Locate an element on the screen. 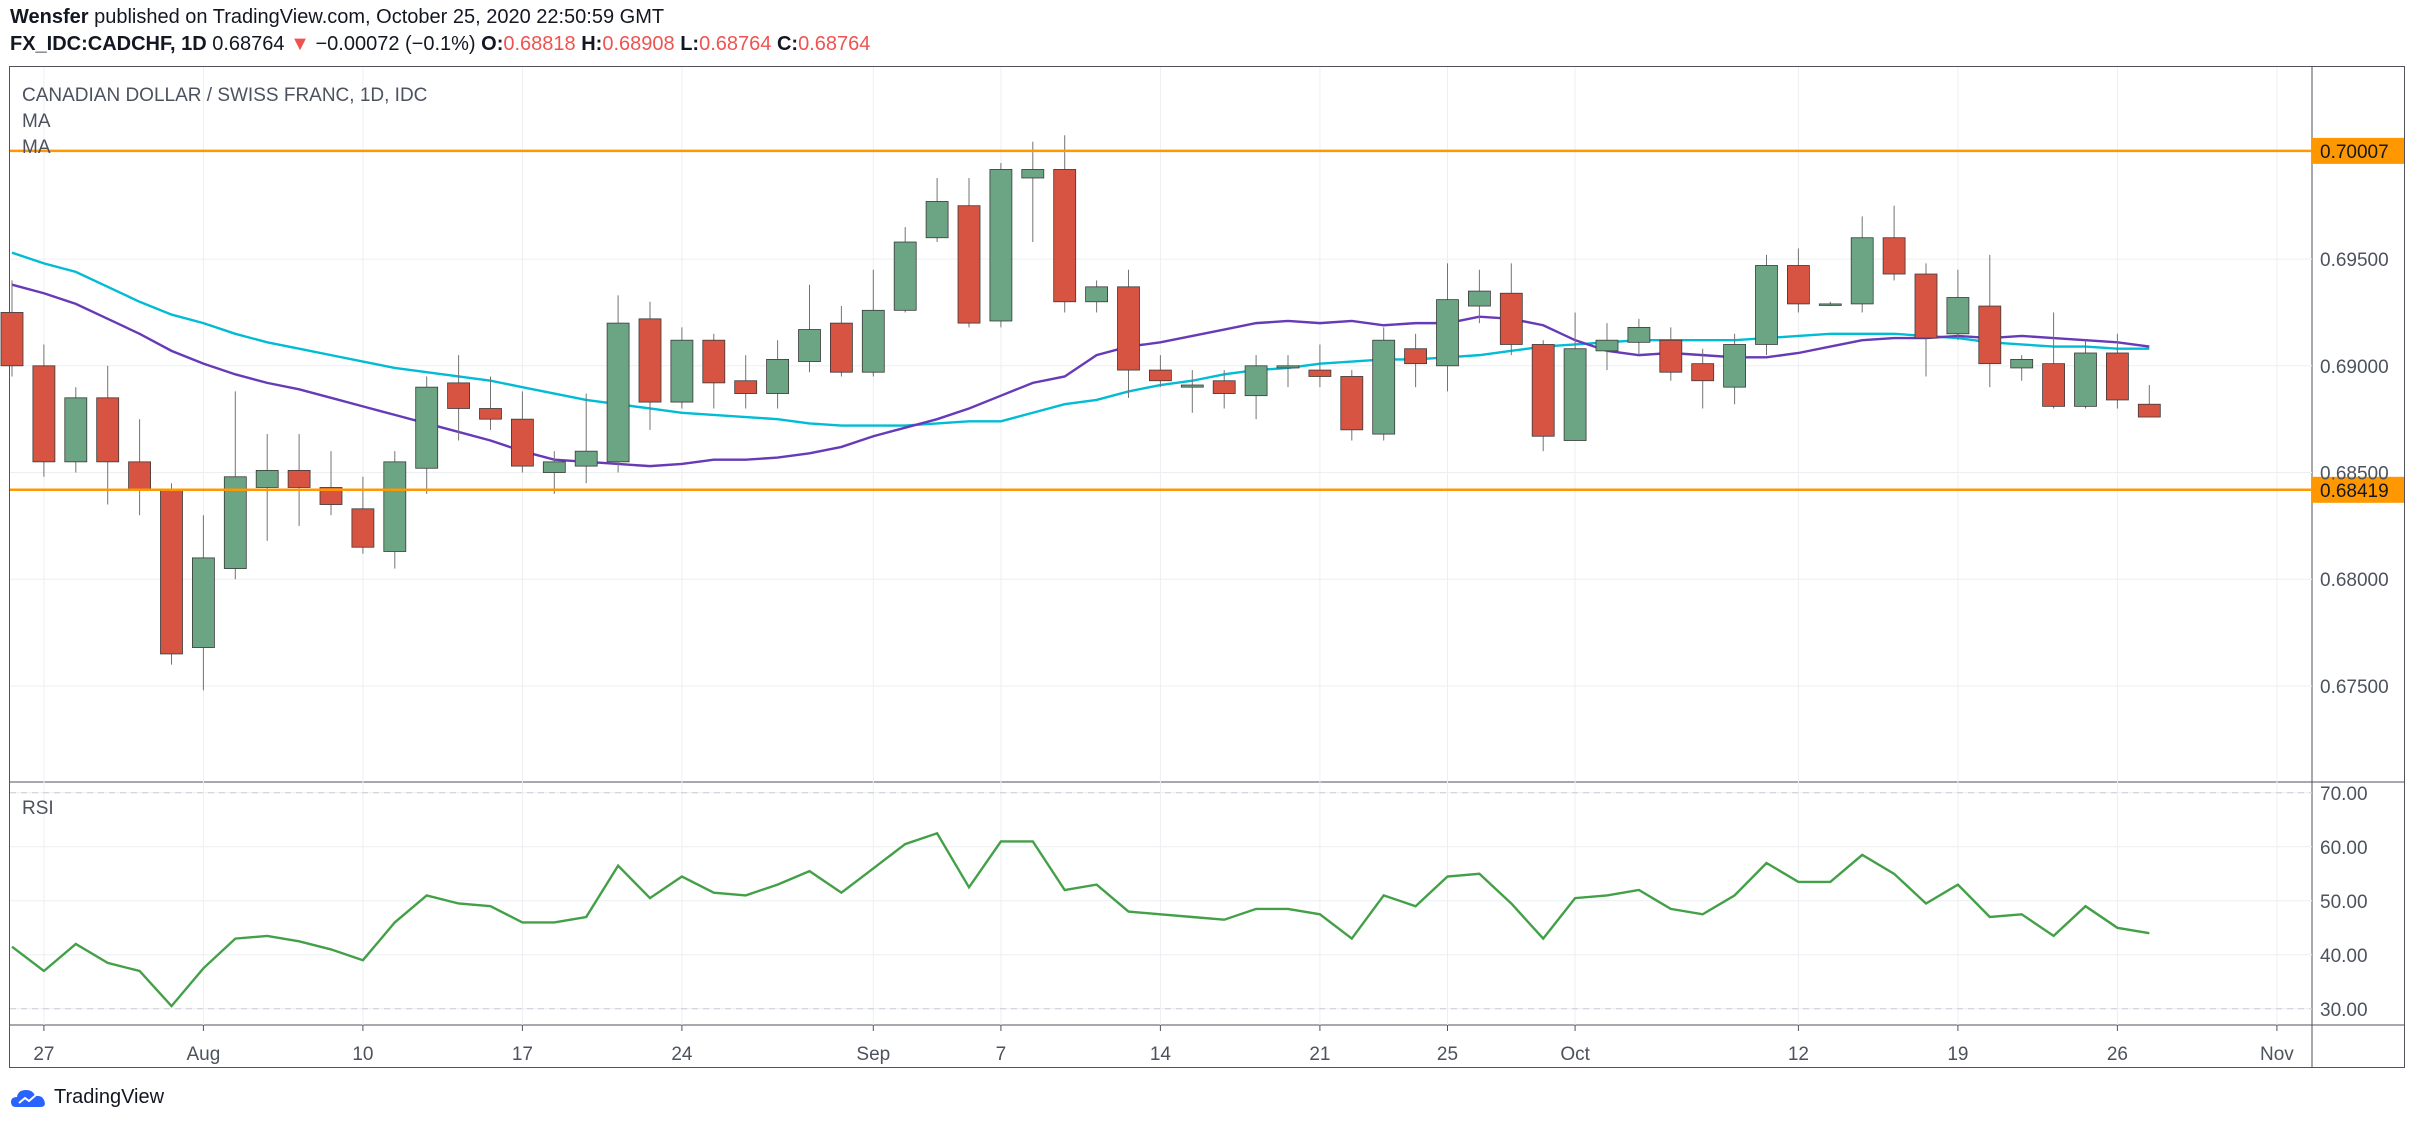  rsi-title: RSI is located at coordinates (38, 808).